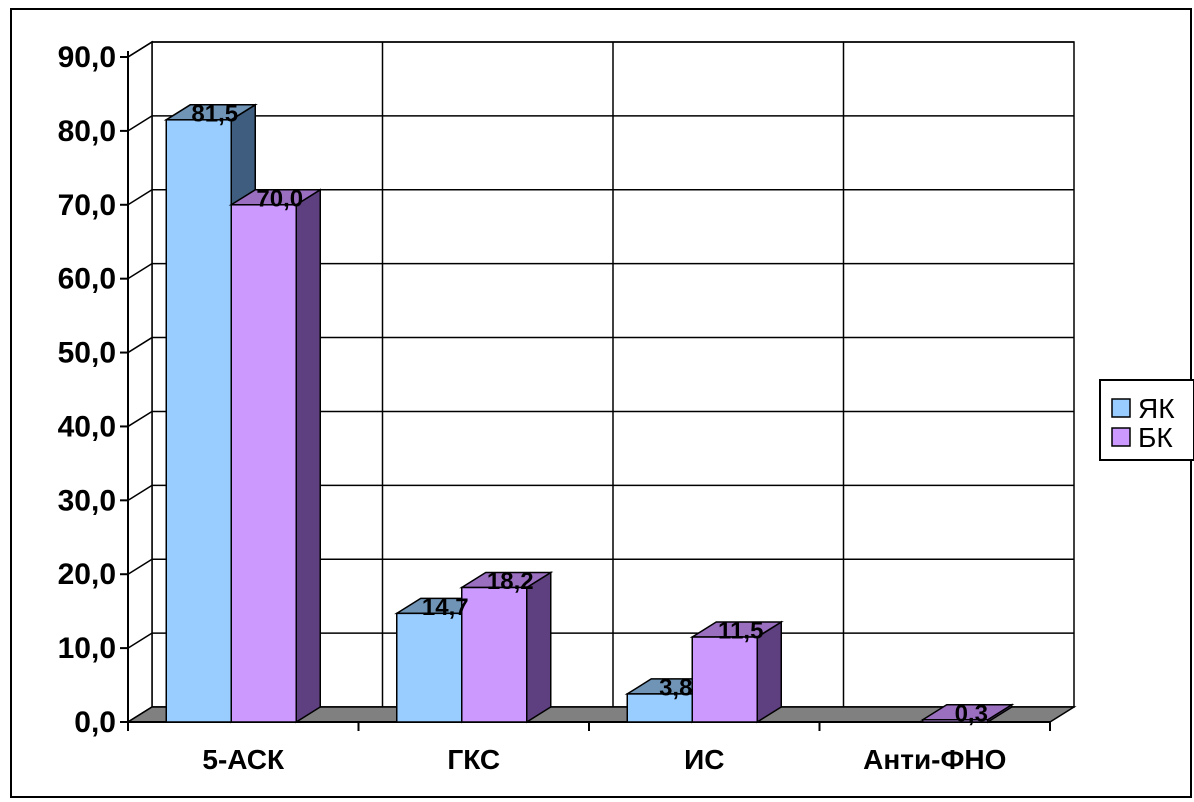 Image resolution: width=1194 pixels, height=802 pixels. What do you see at coordinates (87, 57) in the screenshot?
I see `y-tick-label-9: 90,0` at bounding box center [87, 57].